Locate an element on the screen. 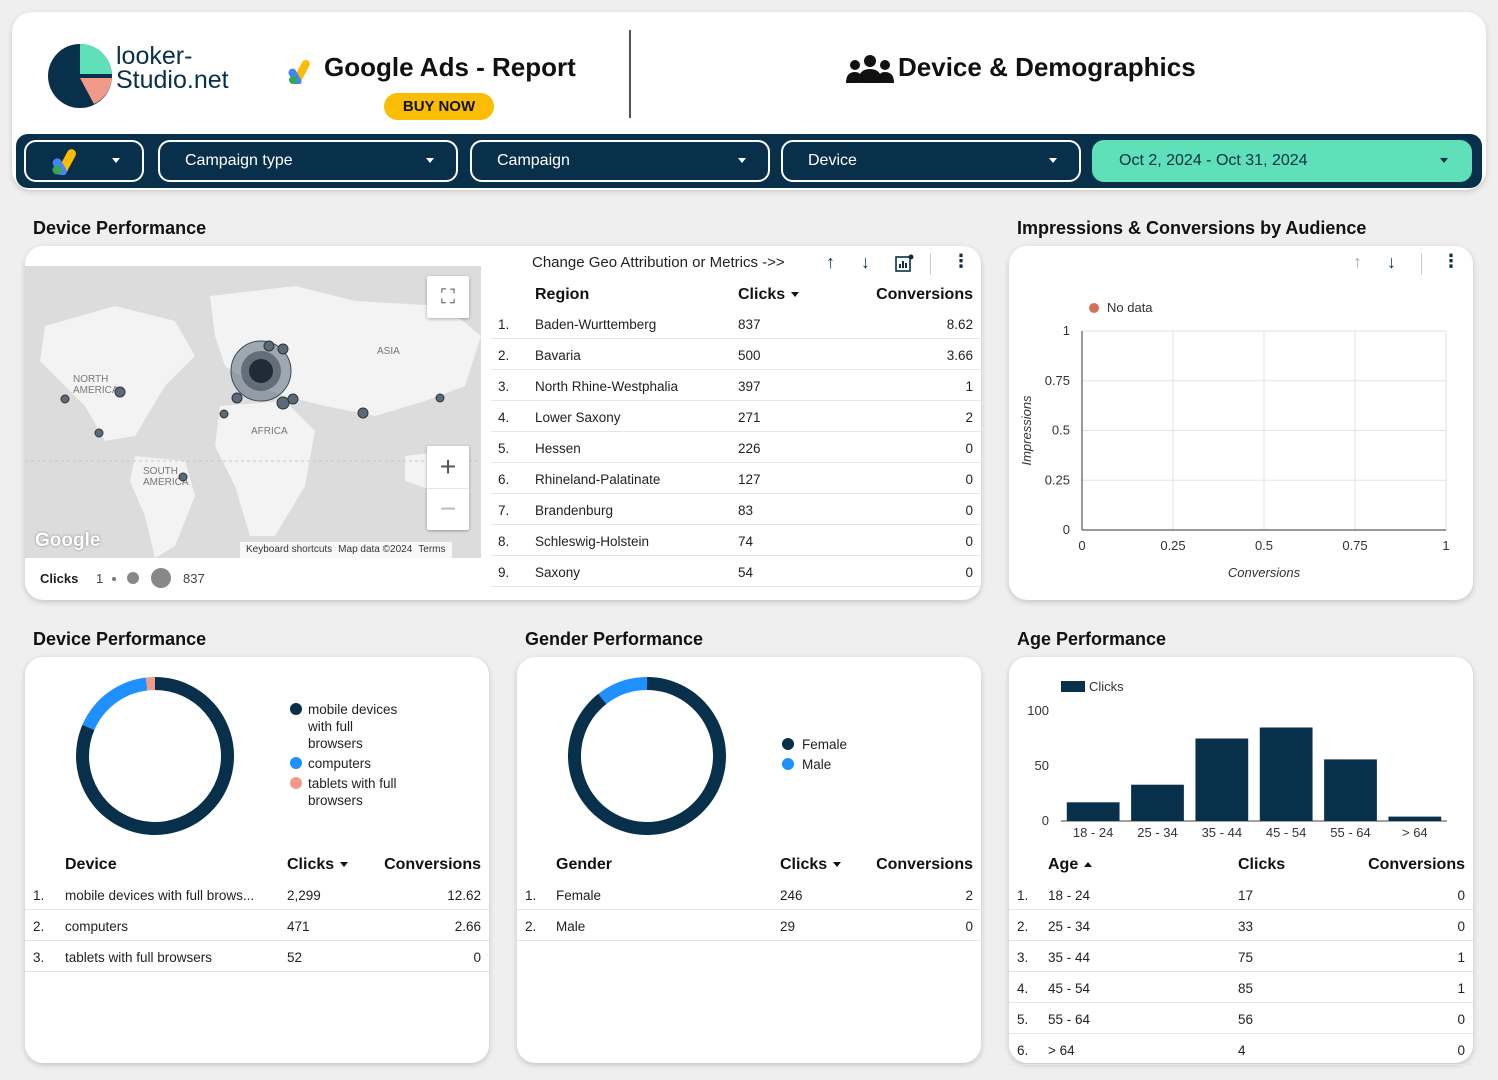 The width and height of the screenshot is (1498, 1080). table-row: 9. Saxony 54 0 is located at coordinates (736, 571).